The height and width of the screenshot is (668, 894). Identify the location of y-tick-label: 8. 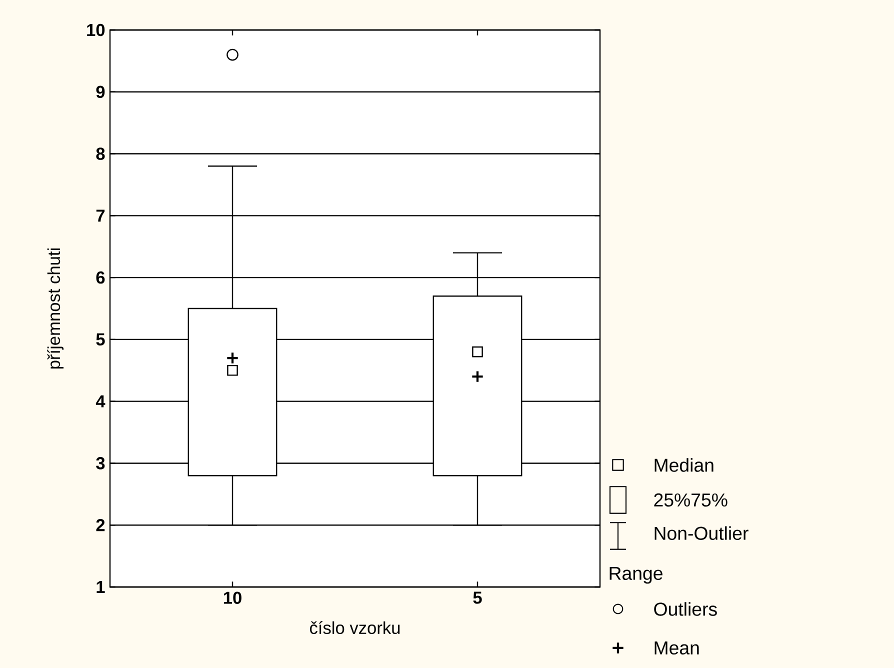
(100, 154).